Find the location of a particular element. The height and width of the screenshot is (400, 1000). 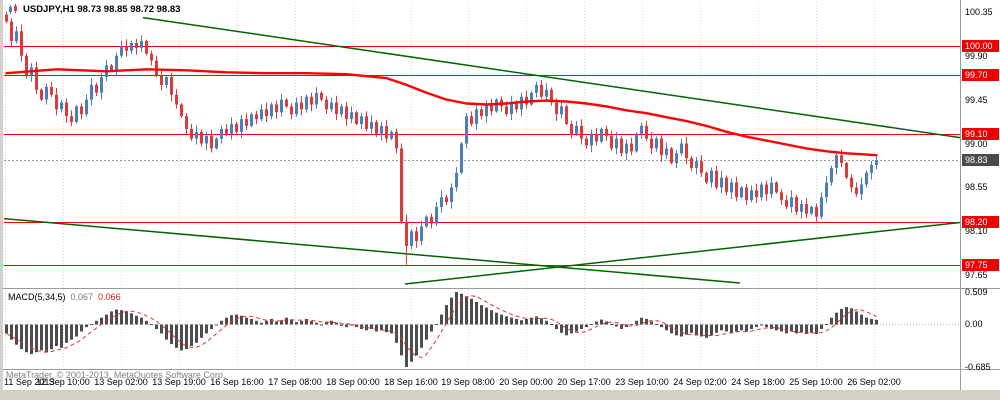

symbol-ohlc-text: USDJPY,H1 98.73 98.85 98.72 98.83 is located at coordinates (102, 9).